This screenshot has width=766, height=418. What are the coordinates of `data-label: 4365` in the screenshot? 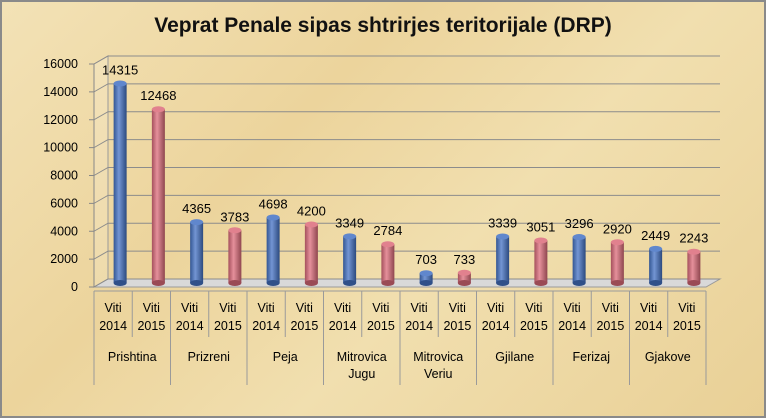 It's located at (196, 208).